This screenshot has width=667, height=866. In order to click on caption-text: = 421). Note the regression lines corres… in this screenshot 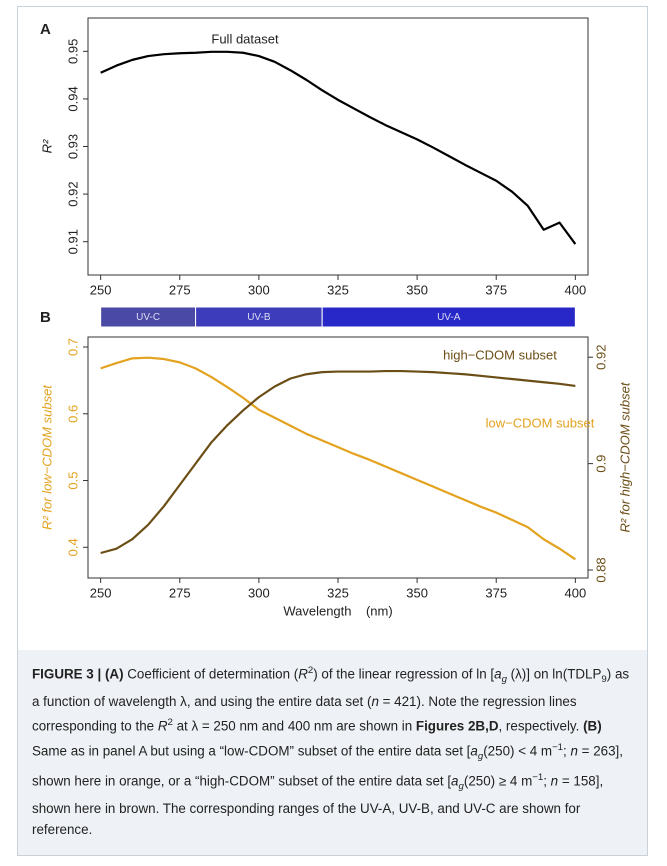, I will do `click(304, 713)`.